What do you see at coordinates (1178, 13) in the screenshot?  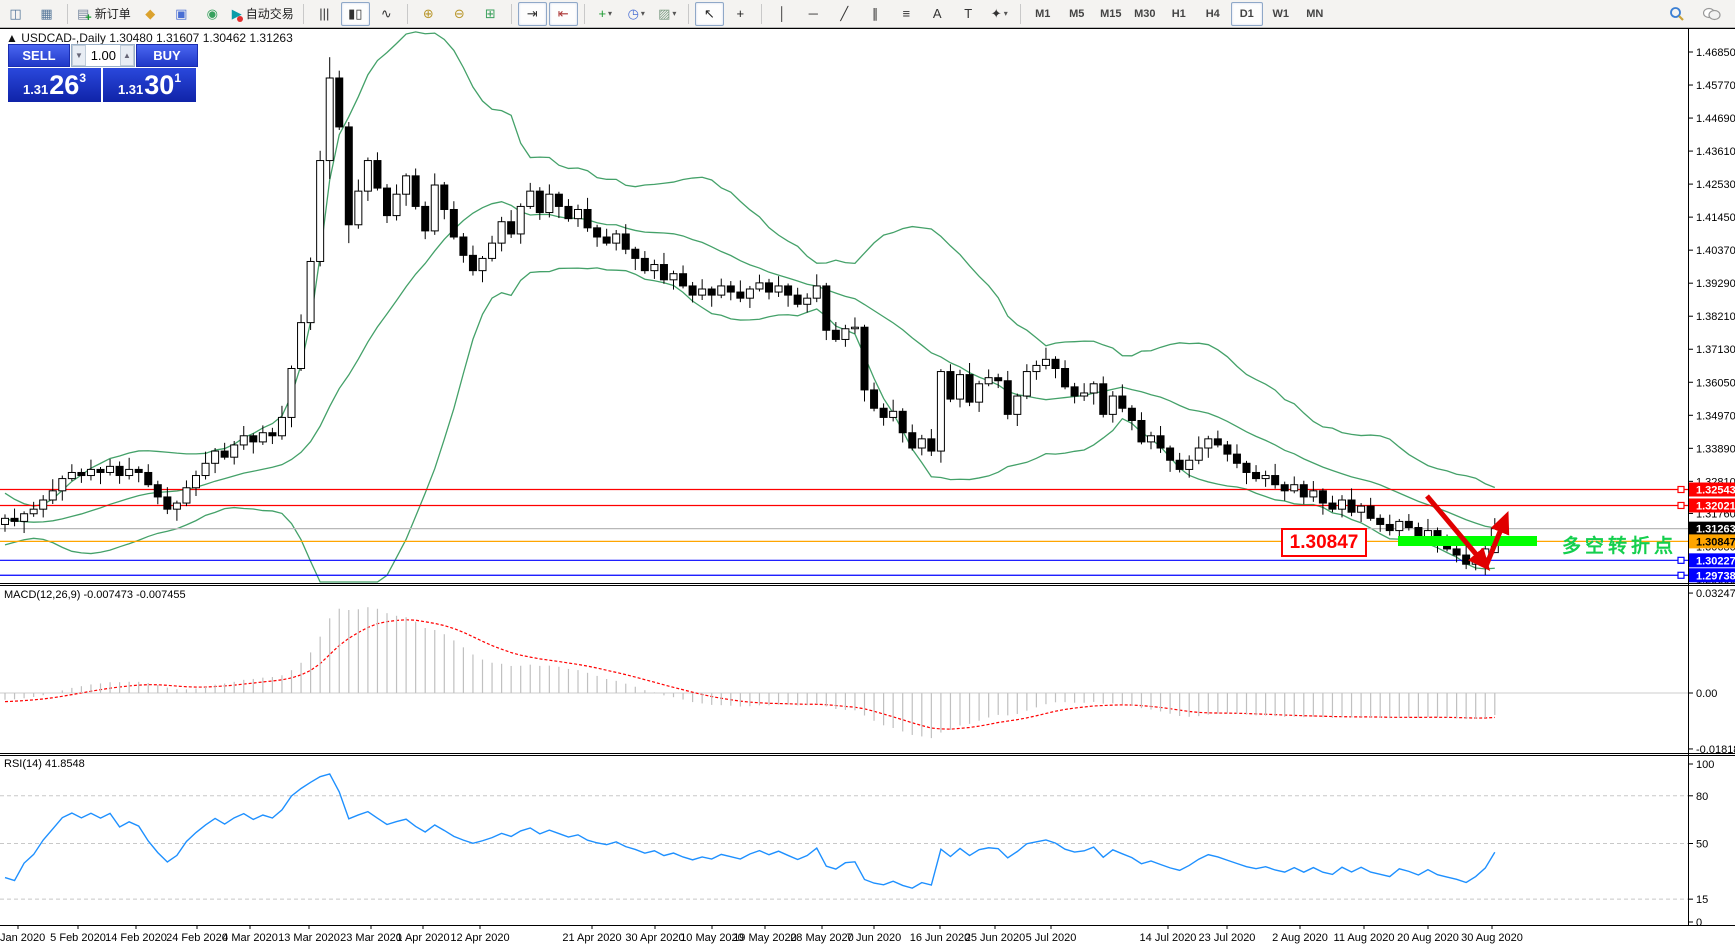 I see `timeframe-h1: H1` at bounding box center [1178, 13].